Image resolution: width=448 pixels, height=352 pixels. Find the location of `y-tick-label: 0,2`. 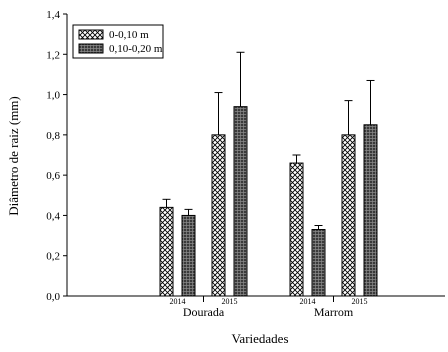

y-tick-label: 0,2 is located at coordinates (53, 257).